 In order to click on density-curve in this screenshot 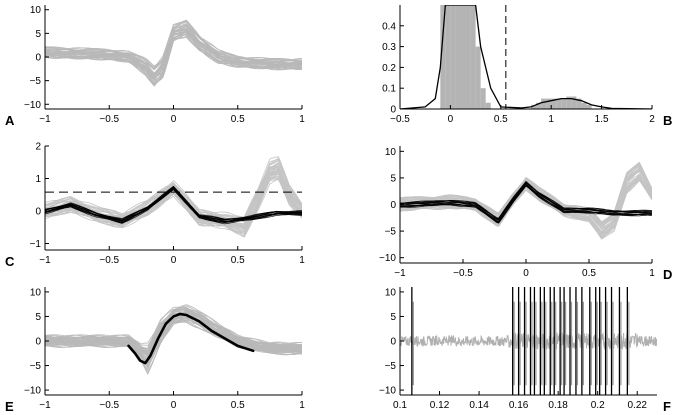, I will do `click(526, 57)`.